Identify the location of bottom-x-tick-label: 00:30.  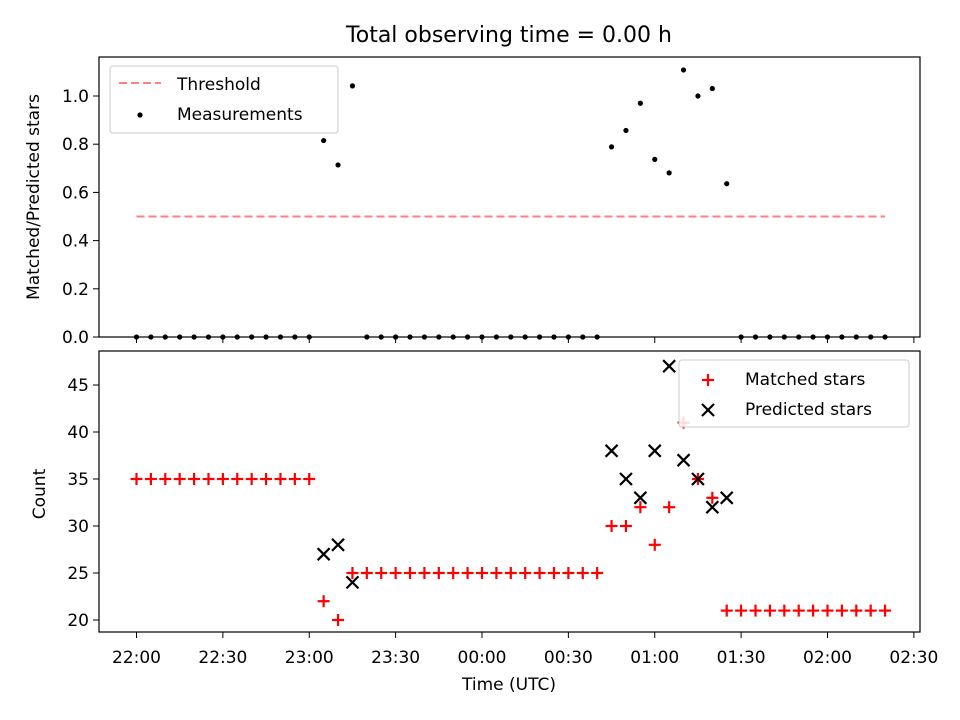
(568, 658).